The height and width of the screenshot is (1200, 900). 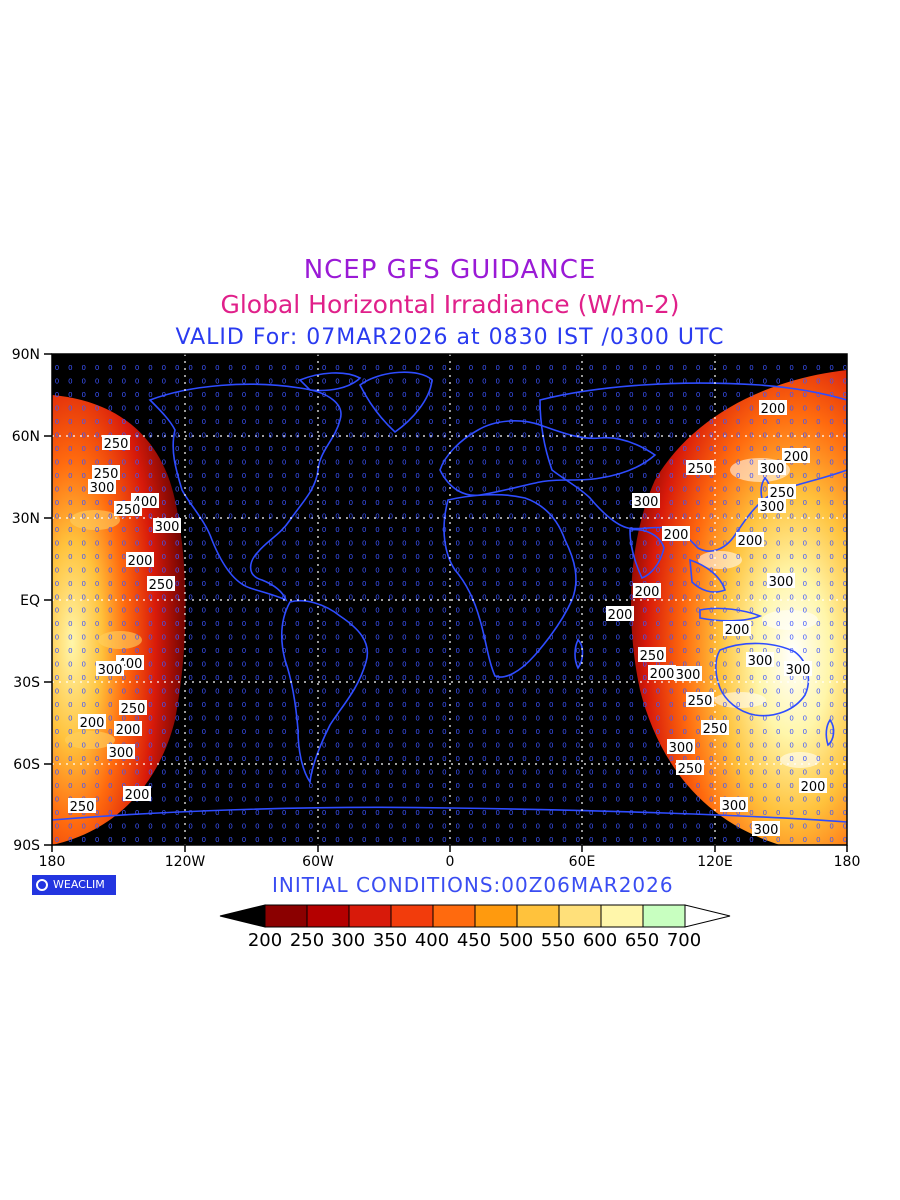 What do you see at coordinates (813, 786) in the screenshot?
I see `contour-label: 200` at bounding box center [813, 786].